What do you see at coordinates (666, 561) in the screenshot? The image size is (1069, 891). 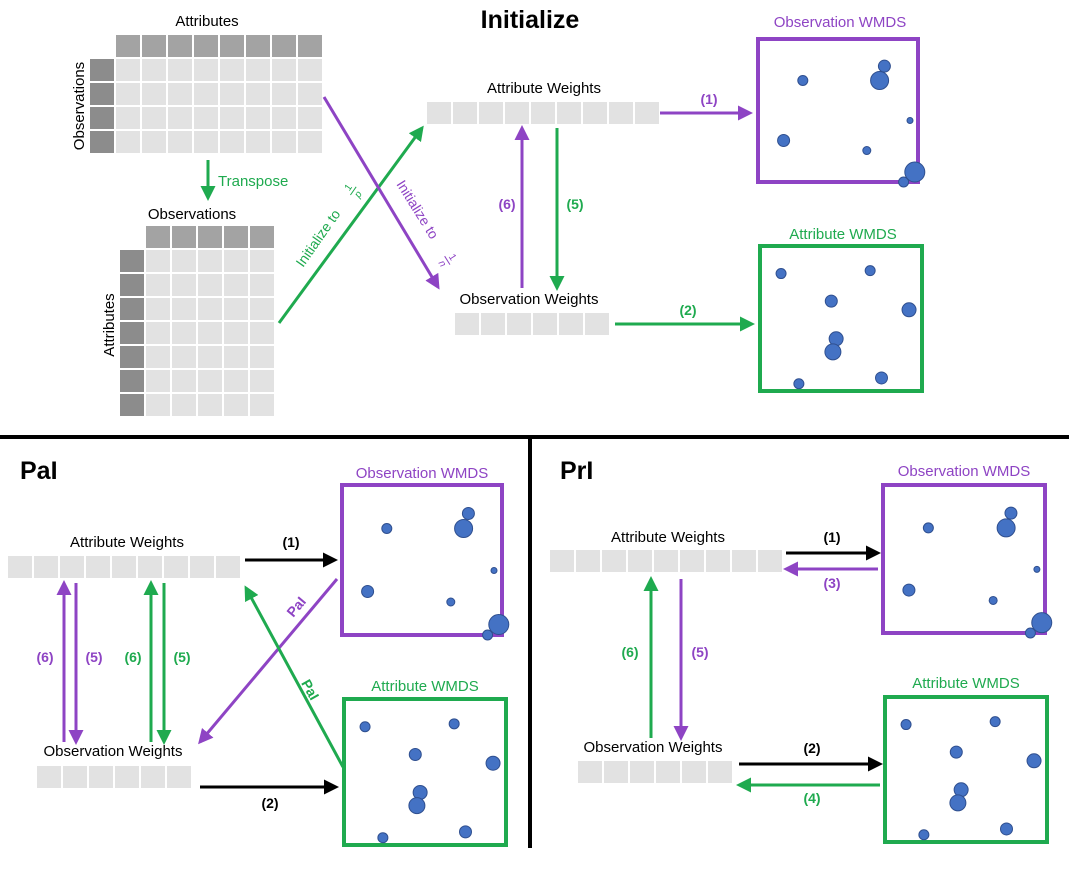 I see `pri-attribute-weights-bar` at bounding box center [666, 561].